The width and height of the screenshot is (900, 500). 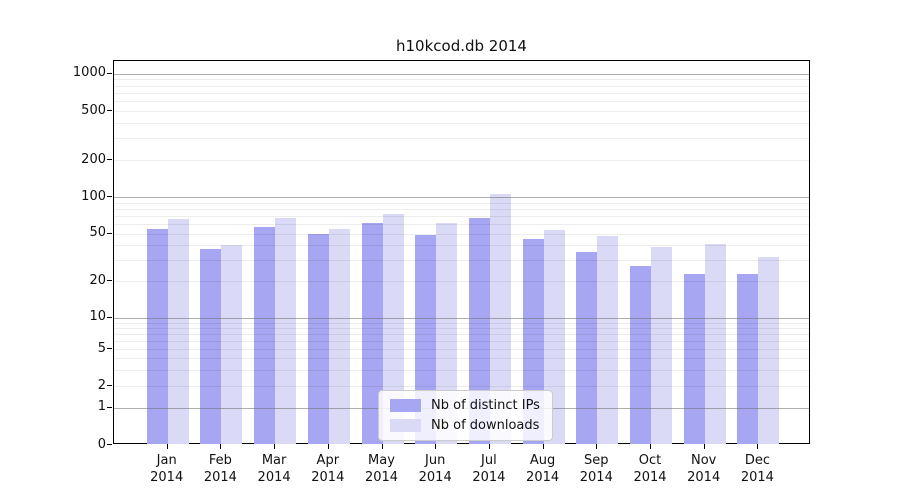 What do you see at coordinates (167, 446) in the screenshot?
I see `x-tick-mark-jan` at bounding box center [167, 446].